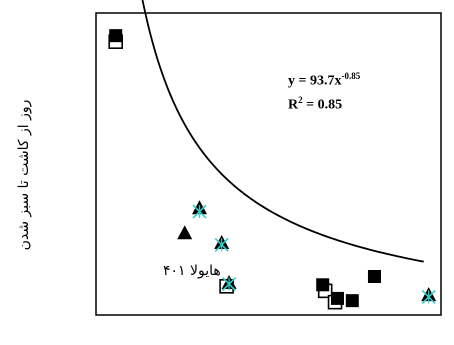 Image resolution: width=454 pixels, height=345 pixels. I want to click on y-axis-label: روز از کاشت تا سبز شدن, so click(24, 175).